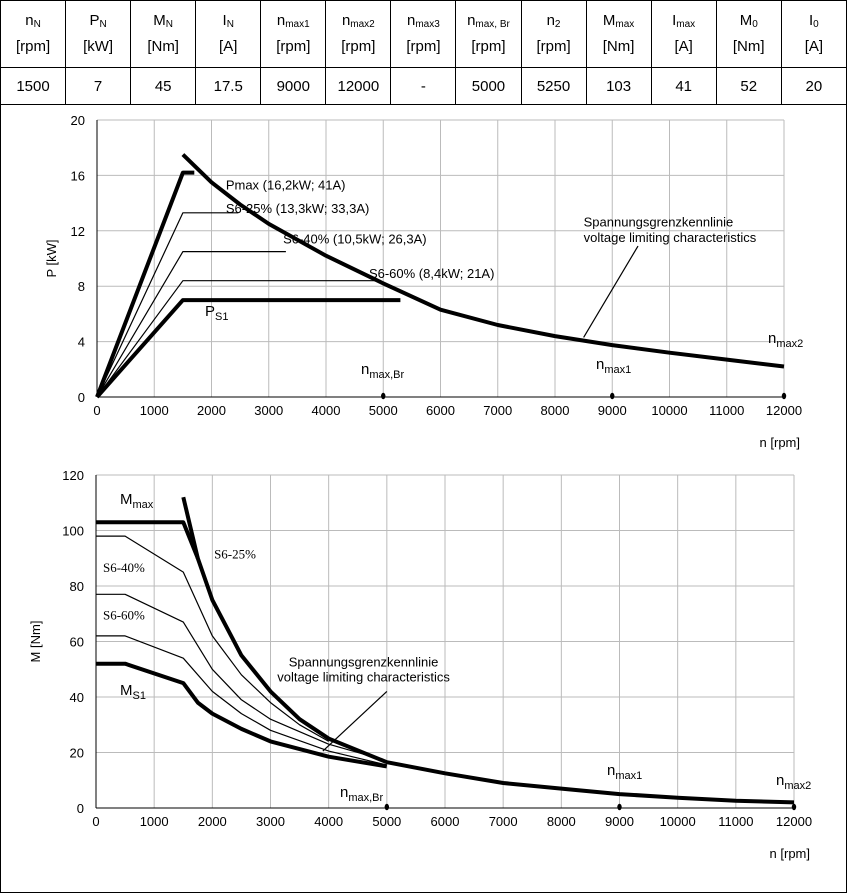  What do you see at coordinates (81, 342) in the screenshot?
I see `y-tick-label: 4` at bounding box center [81, 342].